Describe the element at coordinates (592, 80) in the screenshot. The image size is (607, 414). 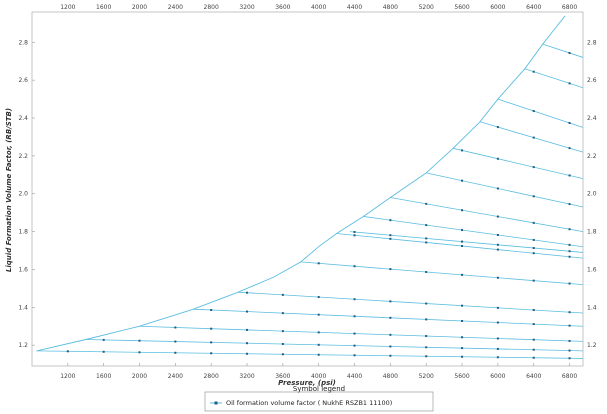
I see `y-tick-label-right: 2.6` at that location.